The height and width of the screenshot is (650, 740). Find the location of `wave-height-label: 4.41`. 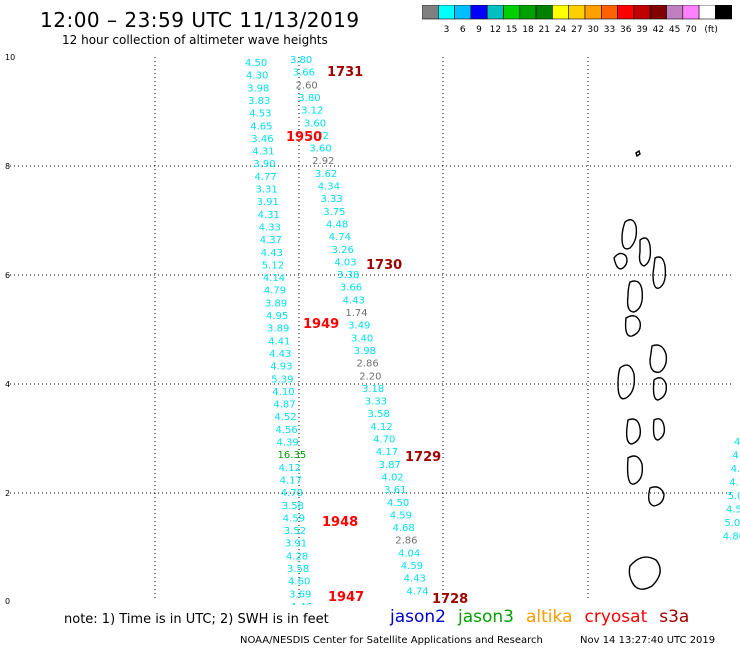

wave-height-label: 4.41 is located at coordinates (279, 341).